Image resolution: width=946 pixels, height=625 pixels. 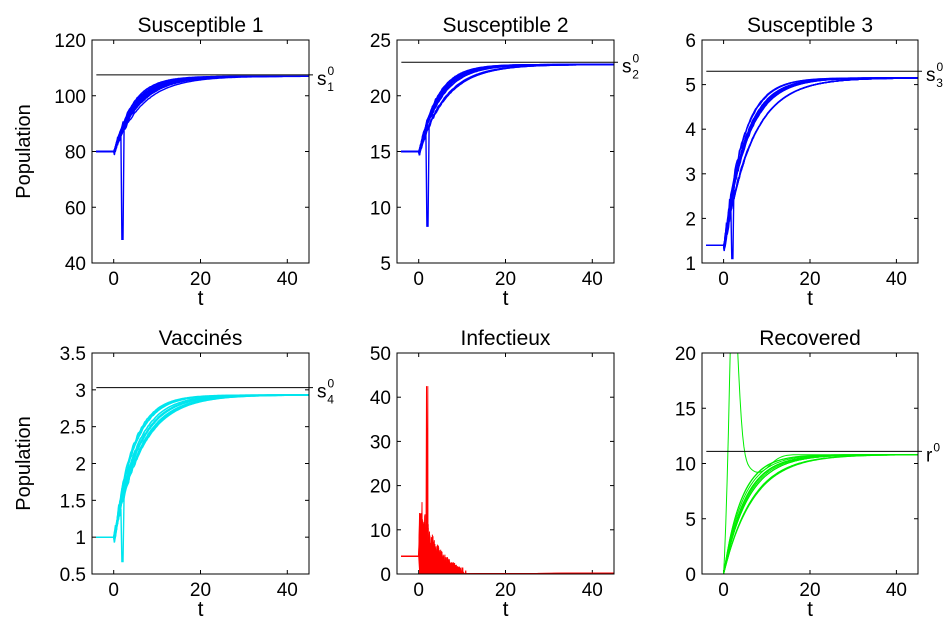 I want to click on y-tick-label: 120, so click(x=70, y=41).